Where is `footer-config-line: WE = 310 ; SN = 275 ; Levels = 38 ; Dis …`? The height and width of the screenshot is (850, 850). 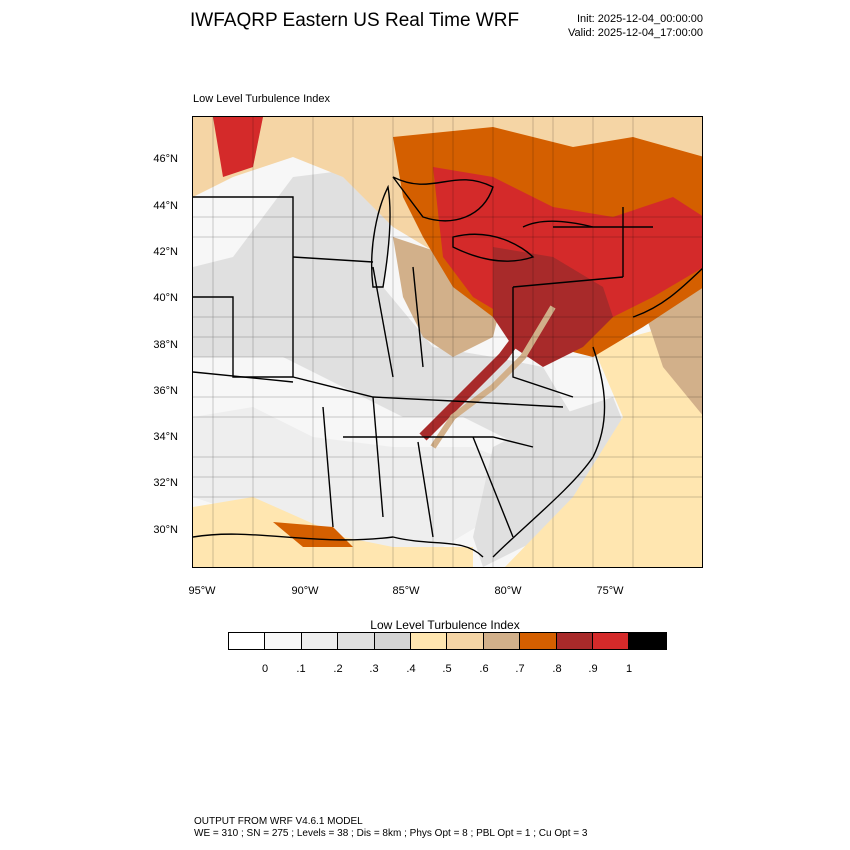 footer-config-line: WE = 310 ; SN = 275 ; Levels = 38 ; Dis … is located at coordinates (391, 833).